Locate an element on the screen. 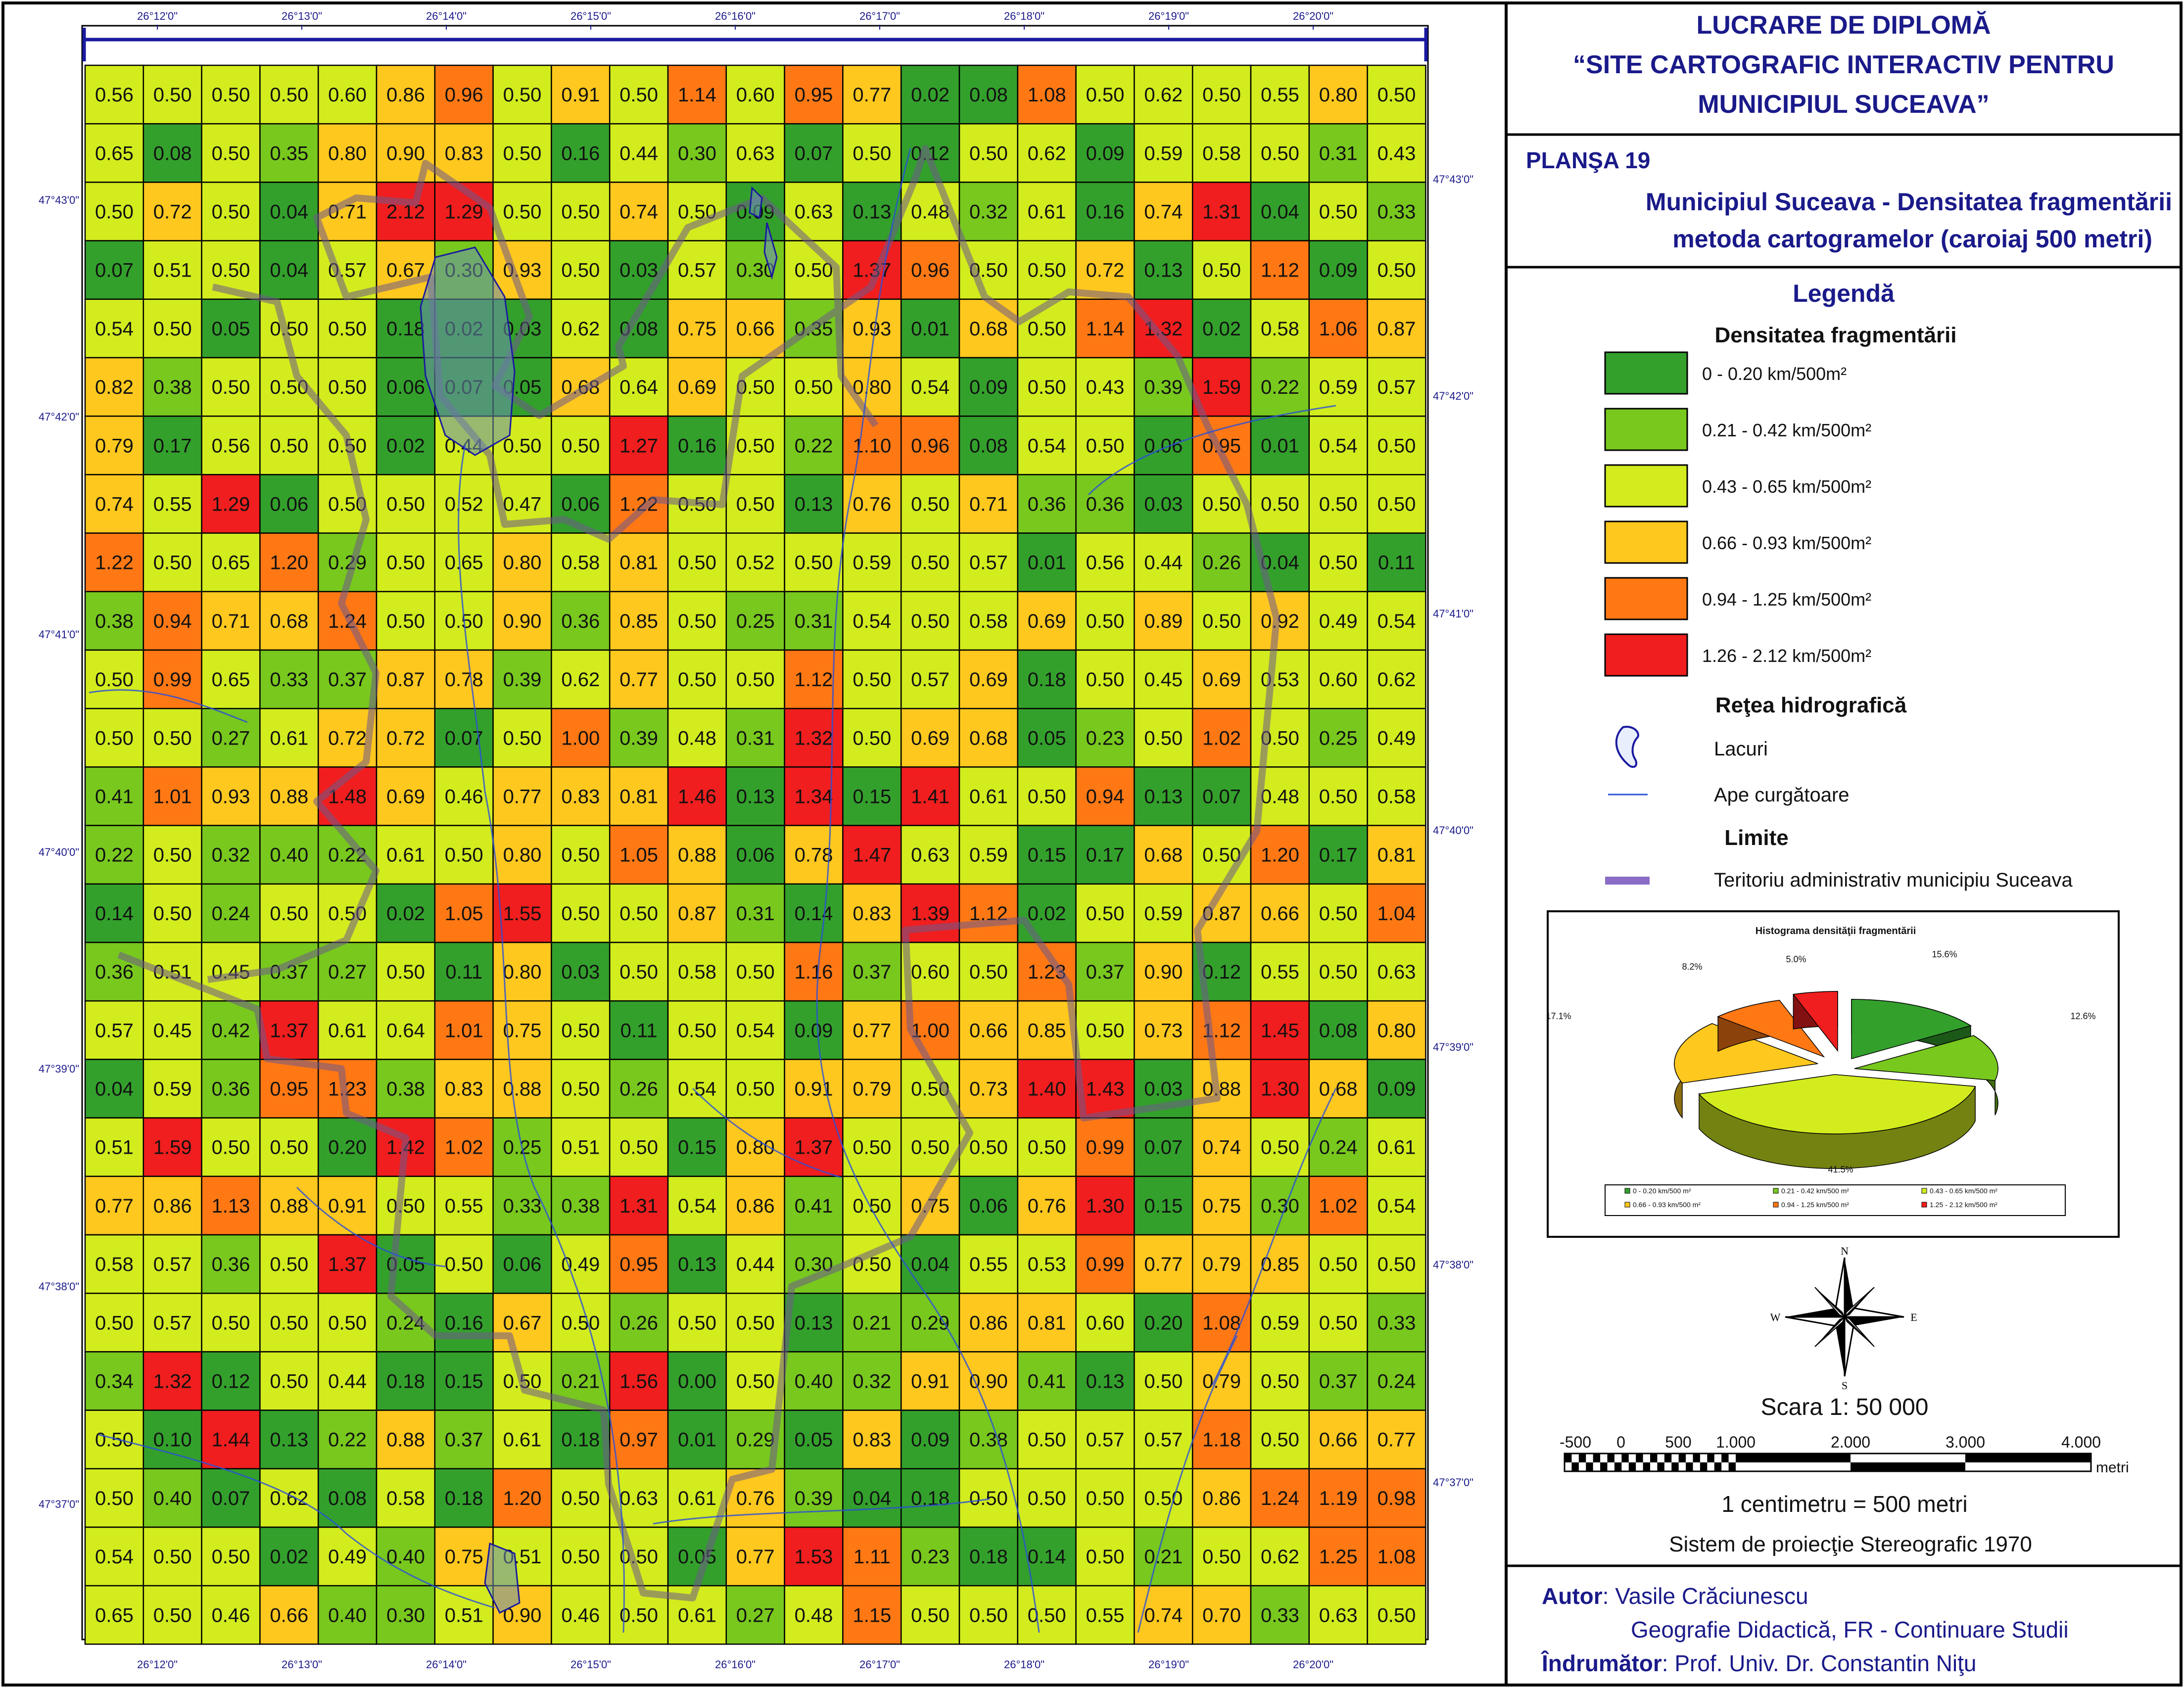 This screenshot has width=2184, height=1688. legend-lakes-label: Lacuri is located at coordinates (1741, 749).